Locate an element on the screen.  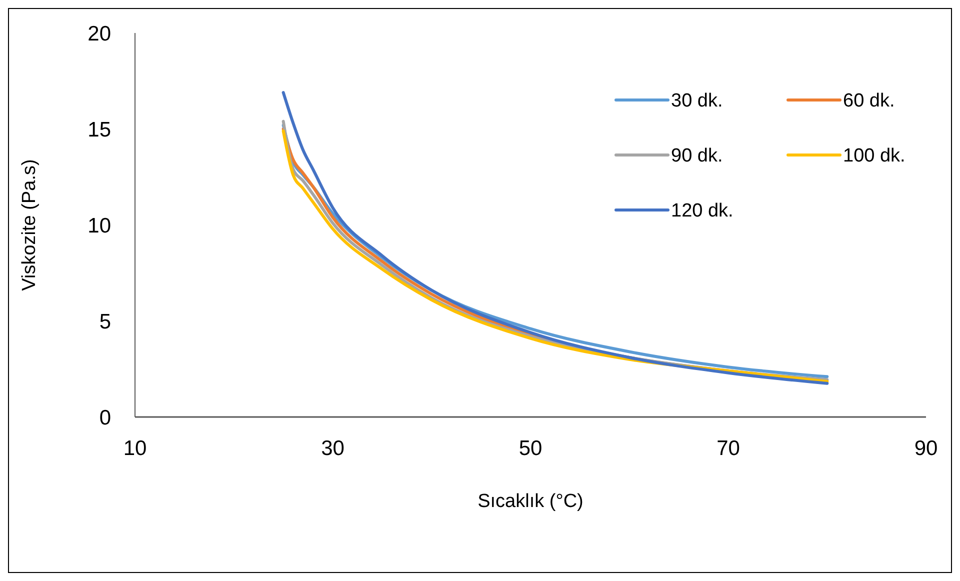
legend-label: 60 dk. is located at coordinates (869, 101).